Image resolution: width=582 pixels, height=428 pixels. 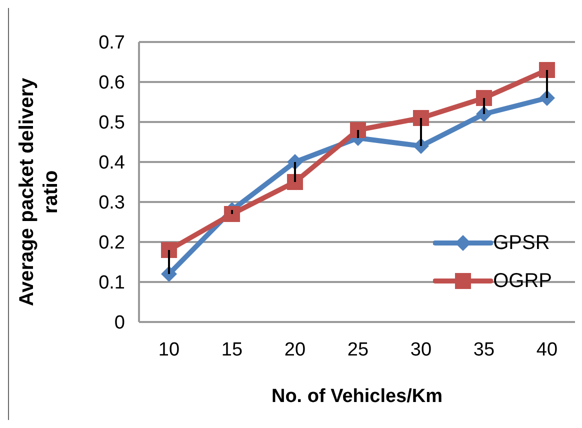 I want to click on x-tick-label: 40, so click(x=547, y=349).